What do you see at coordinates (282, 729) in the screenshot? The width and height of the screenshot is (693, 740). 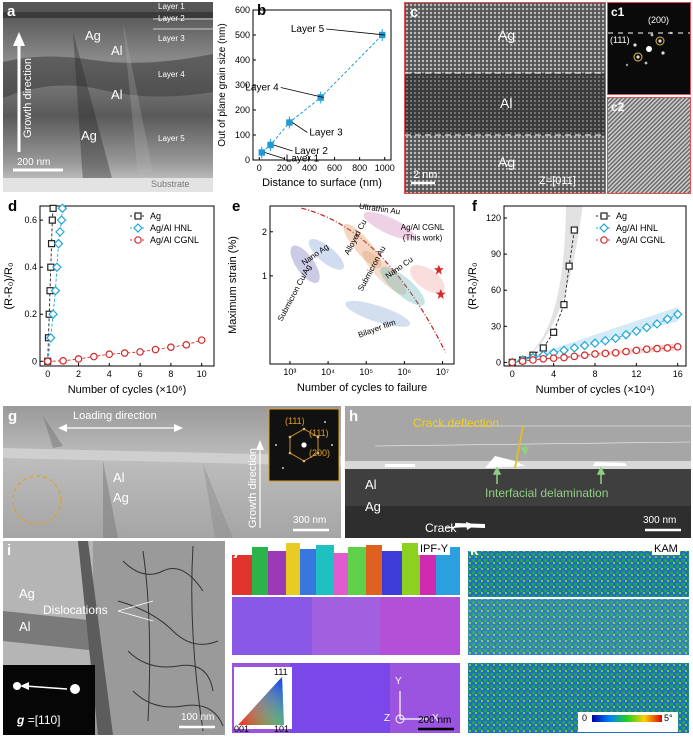 I see `ipf-key-label: 101` at bounding box center [282, 729].